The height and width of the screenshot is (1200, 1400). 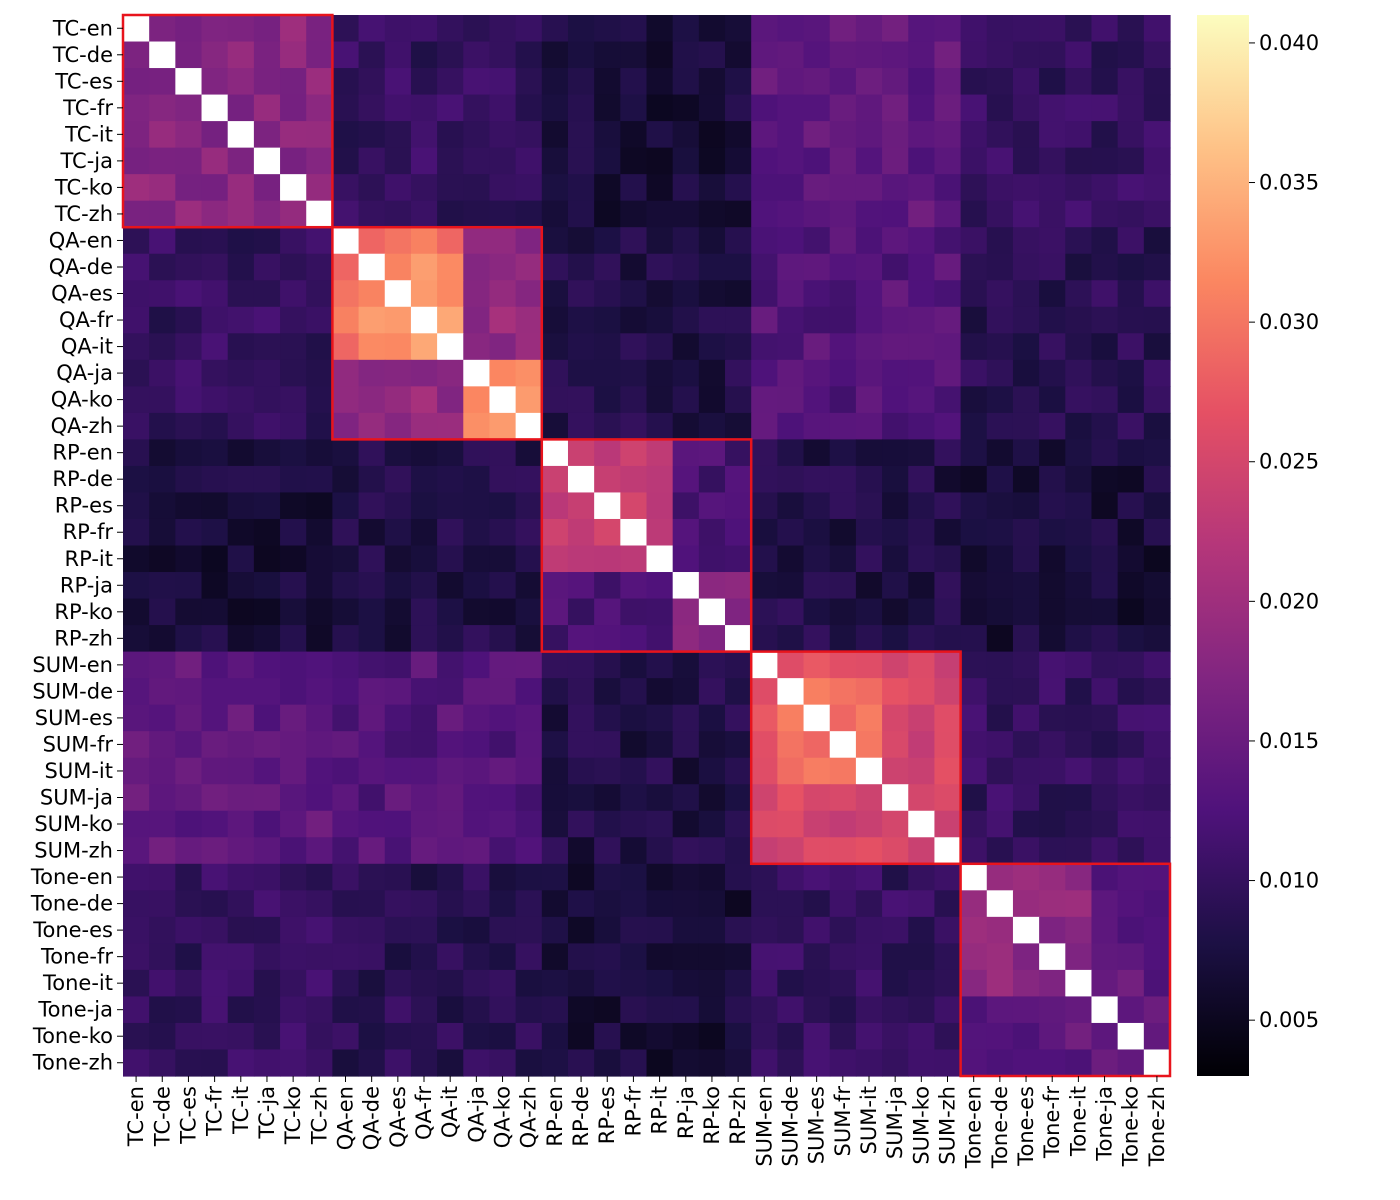 I want to click on x-tick-label: RP-ko, so click(x=712, y=1115).